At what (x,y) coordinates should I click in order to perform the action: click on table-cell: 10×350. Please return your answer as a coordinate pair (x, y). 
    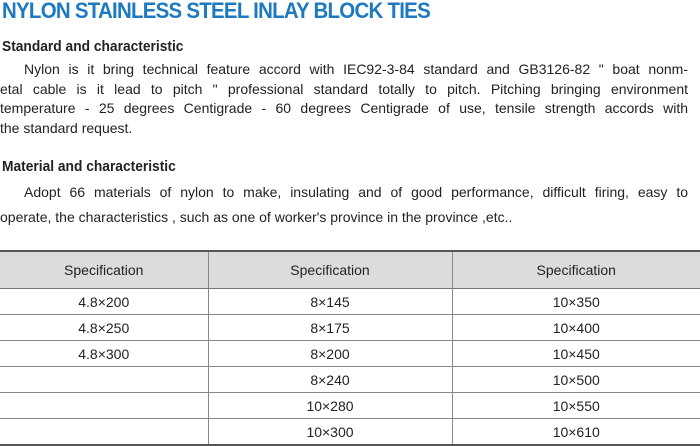
    Looking at the image, I should click on (575, 301).